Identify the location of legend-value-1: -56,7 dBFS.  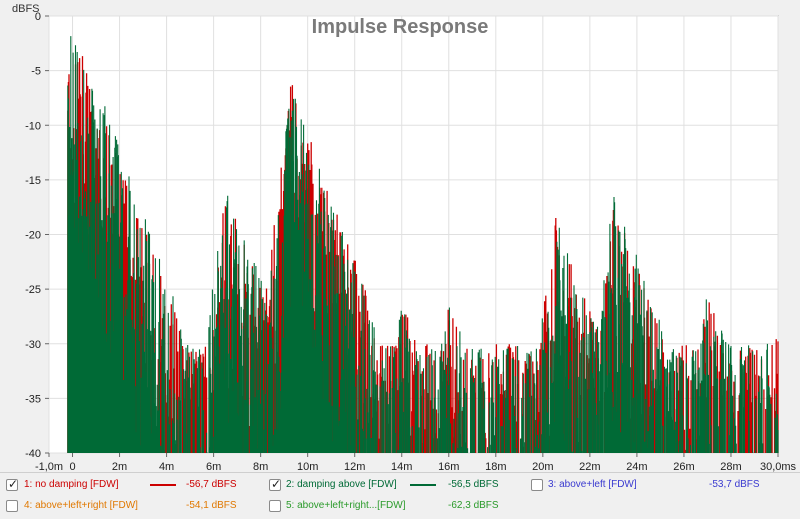
(211, 484).